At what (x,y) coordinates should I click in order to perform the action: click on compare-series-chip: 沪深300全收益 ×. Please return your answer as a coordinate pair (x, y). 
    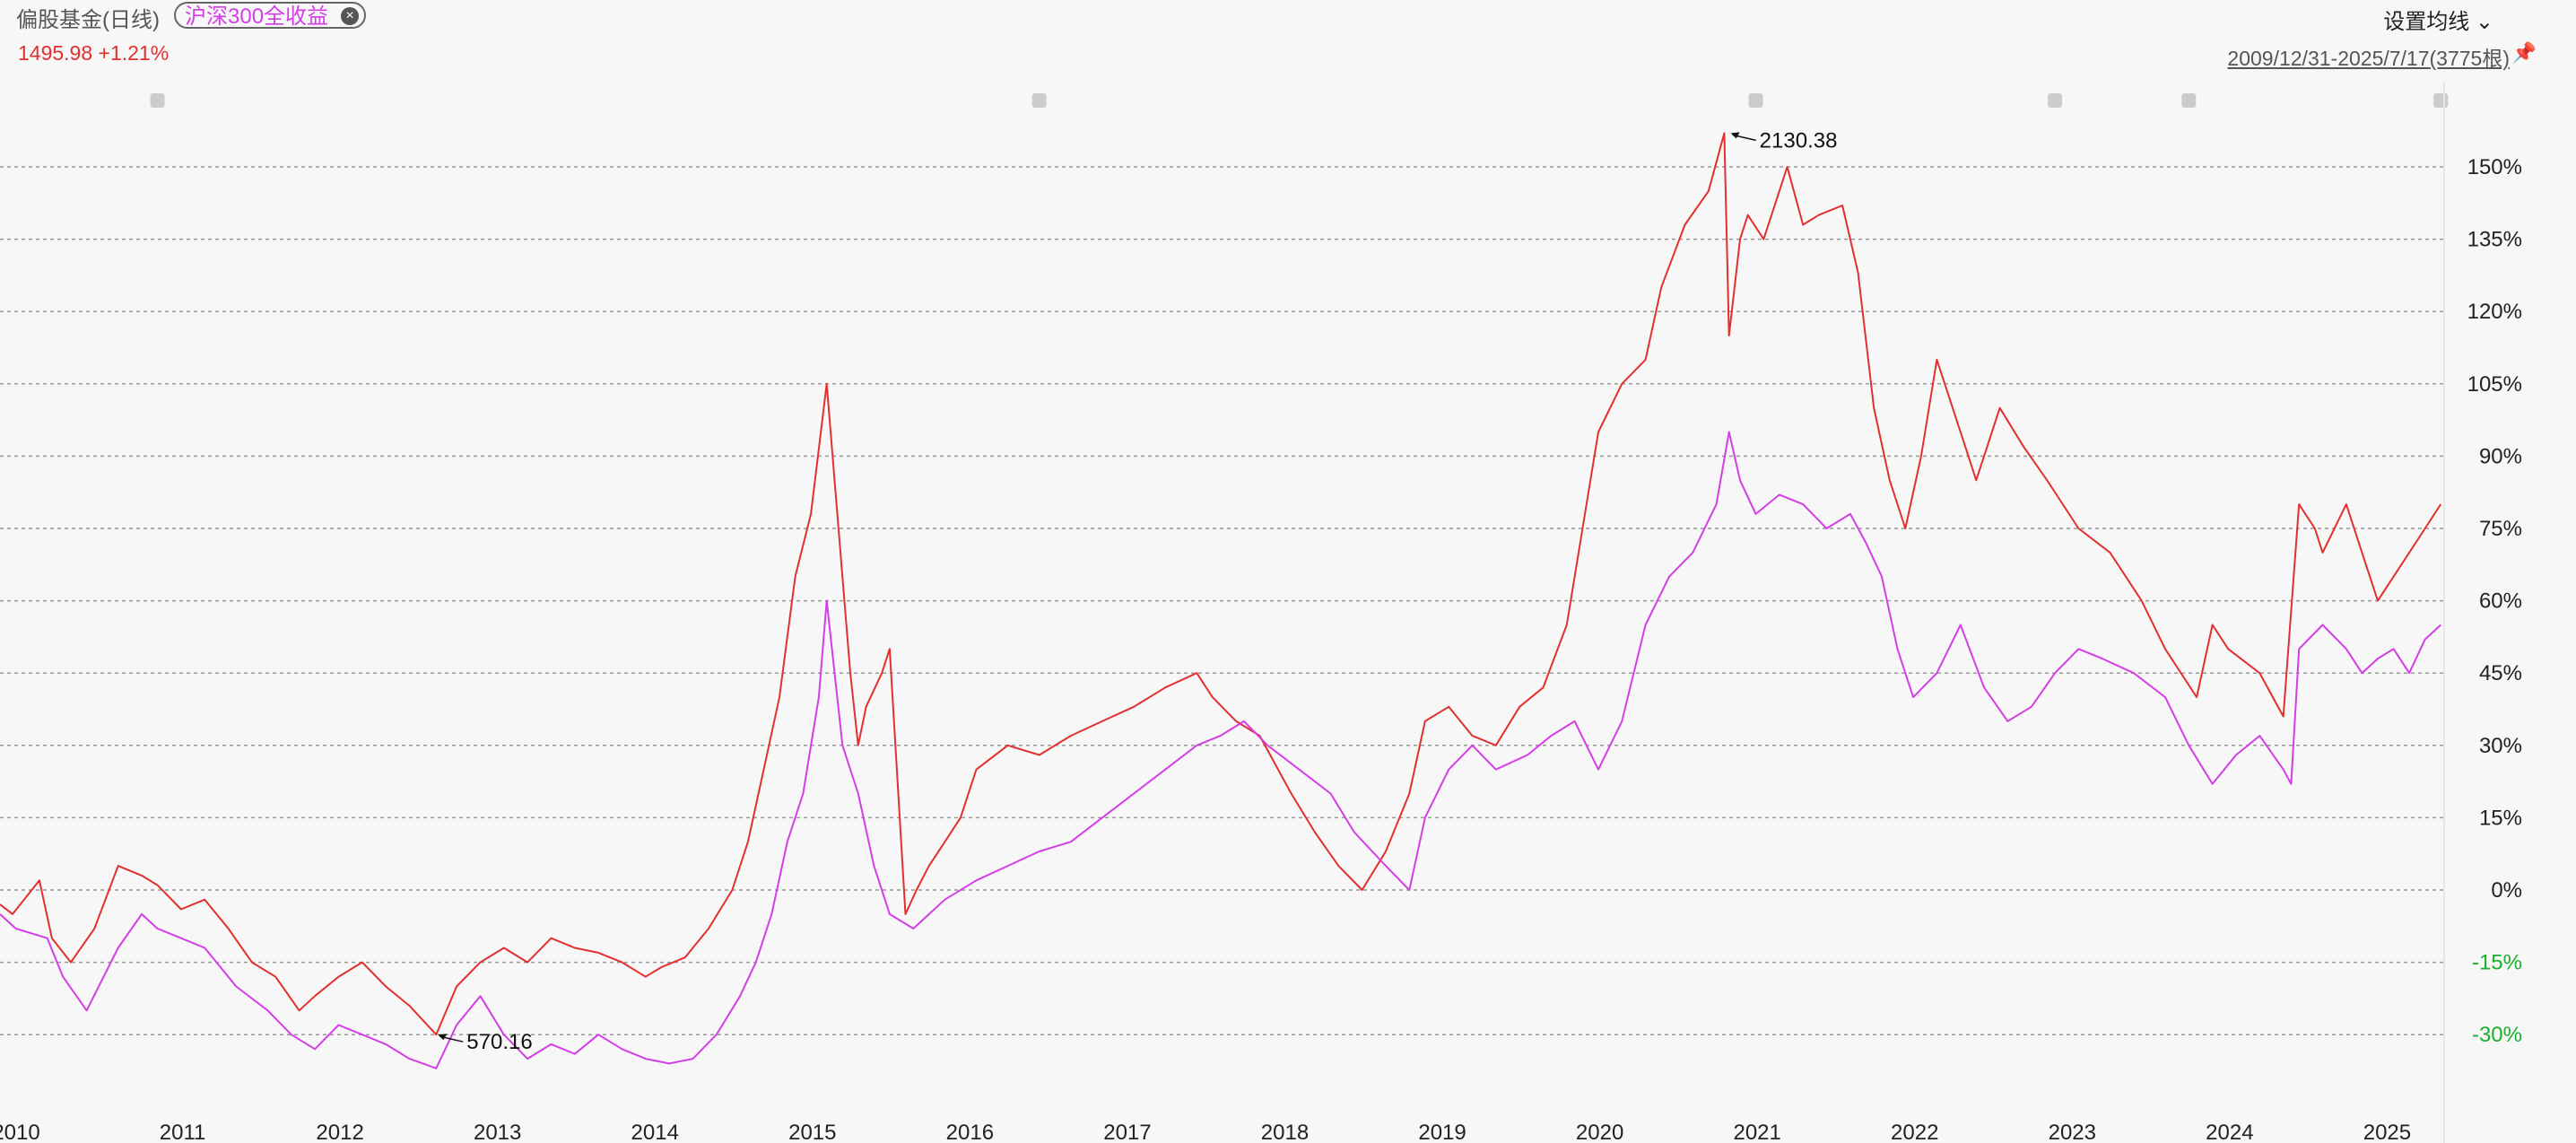
    Looking at the image, I should click on (270, 15).